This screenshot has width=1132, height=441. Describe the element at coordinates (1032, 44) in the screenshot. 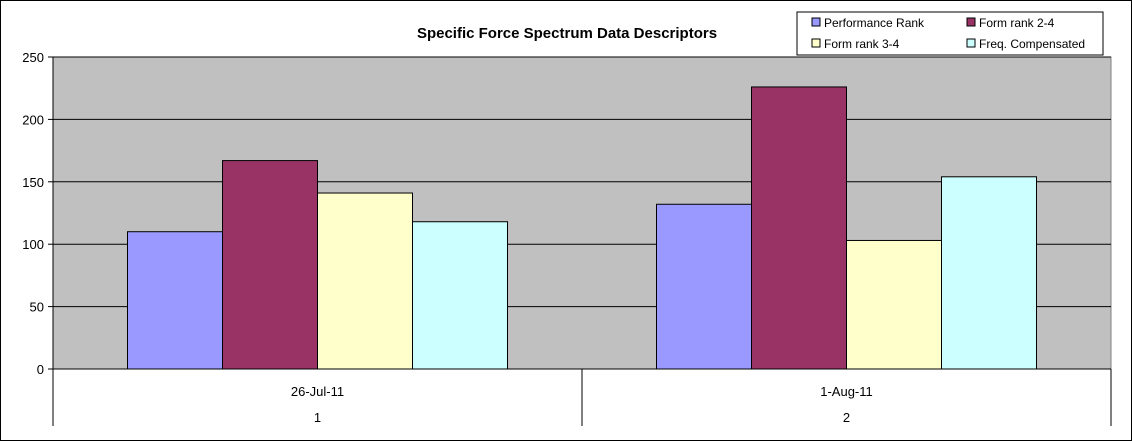

I see `legend-label: Freq. Compensated` at that location.